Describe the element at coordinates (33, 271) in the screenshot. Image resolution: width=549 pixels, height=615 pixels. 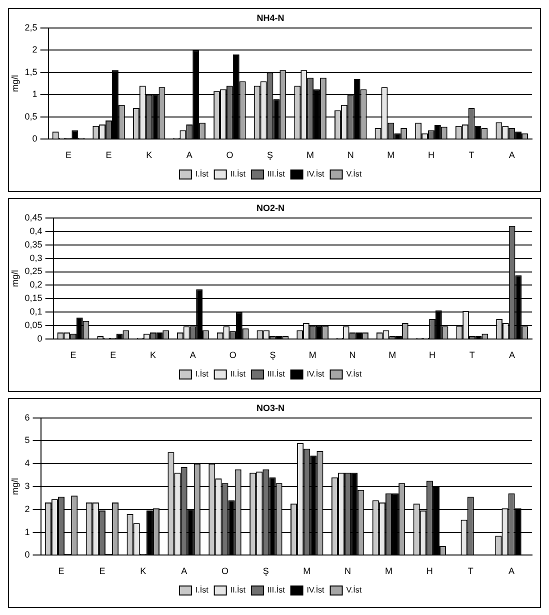
I see `y-tick-label: 0,25` at that location.